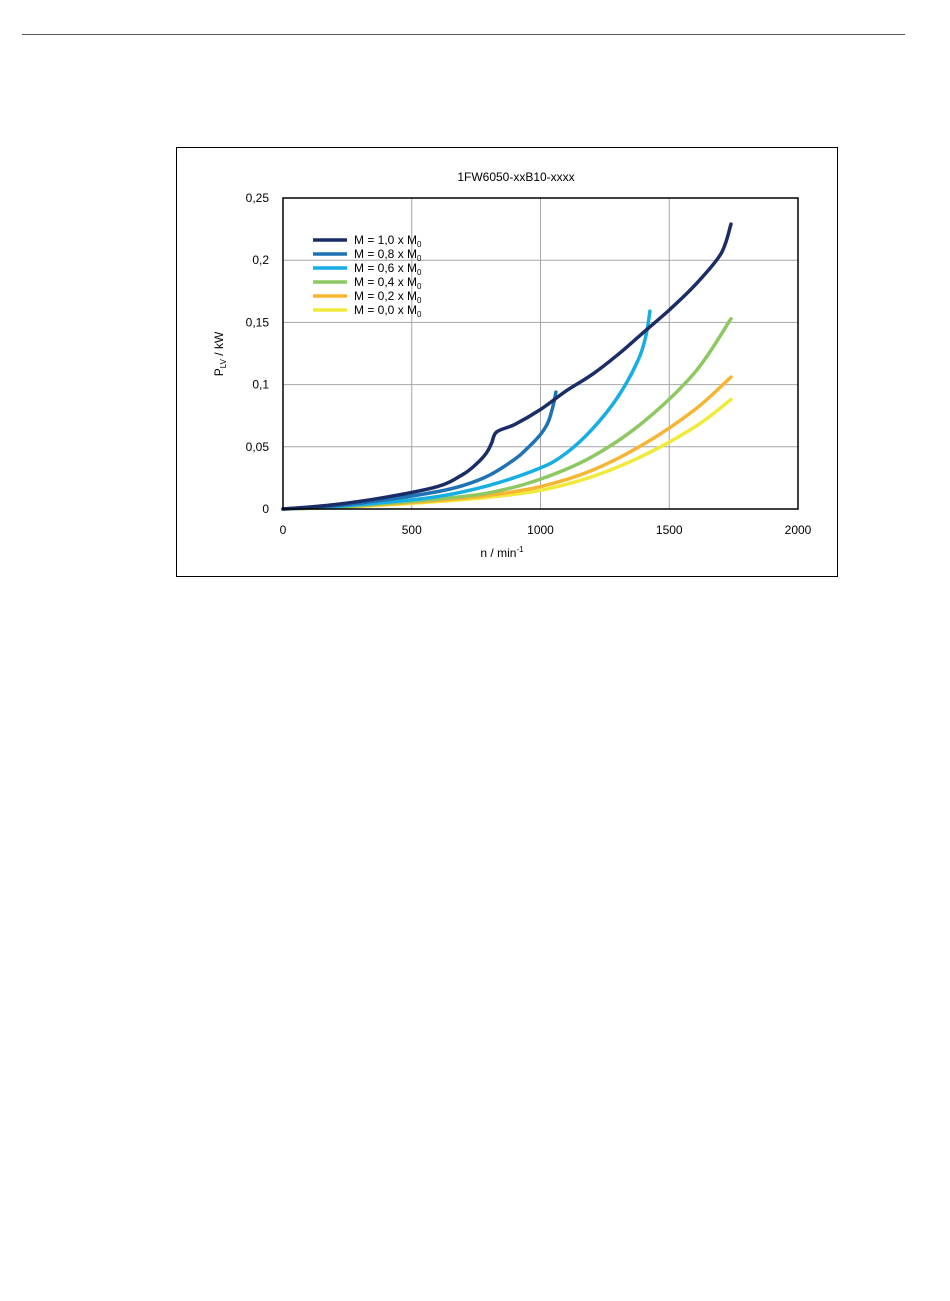 The width and height of the screenshot is (950, 1301). What do you see at coordinates (412, 530) in the screenshot?
I see `x-tick-label: 500` at bounding box center [412, 530].